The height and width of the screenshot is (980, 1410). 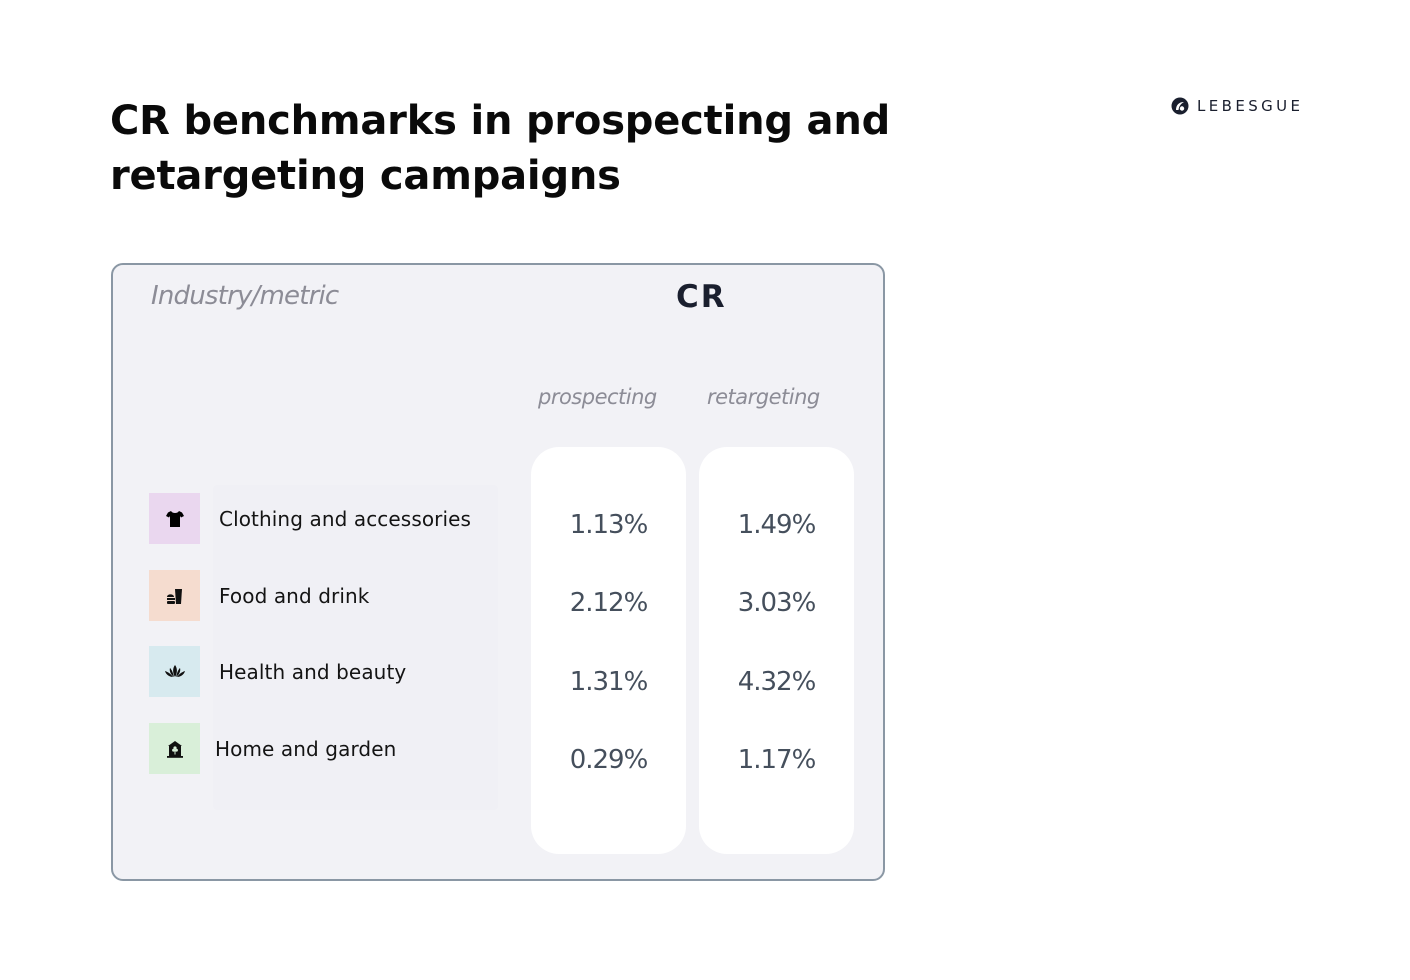 I want to click on house-plant-icon, so click(x=174, y=749).